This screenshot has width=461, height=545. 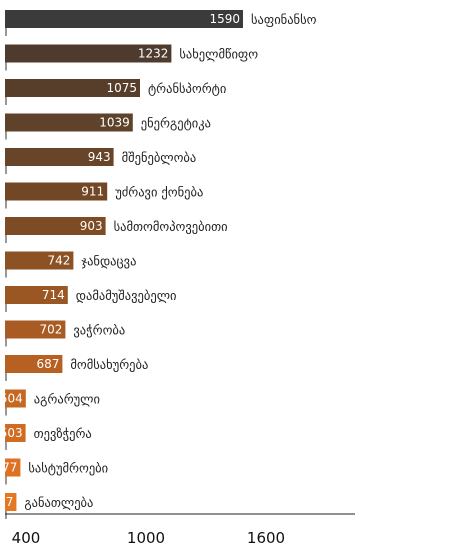 I want to click on bar-value-label: 702, so click(x=50, y=330).